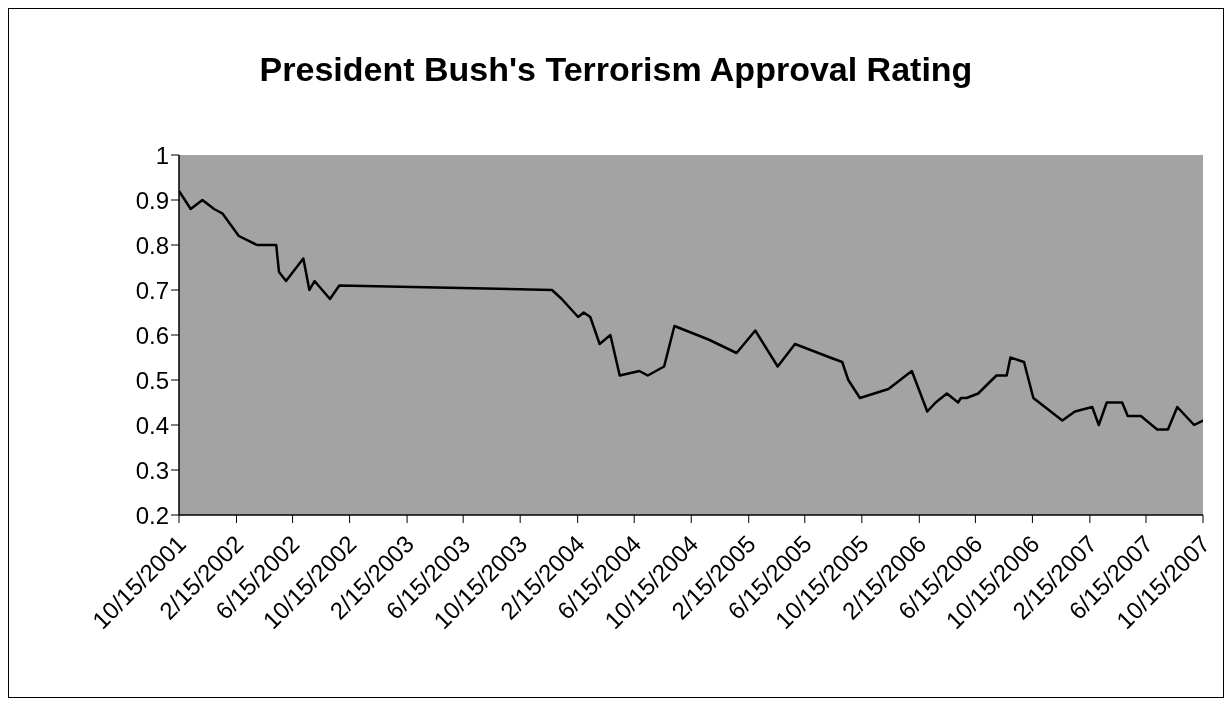 This screenshot has height=706, width=1232. What do you see at coordinates (616, 69) in the screenshot?
I see `chart-title: President Bush's Terrorism Approval Rating` at bounding box center [616, 69].